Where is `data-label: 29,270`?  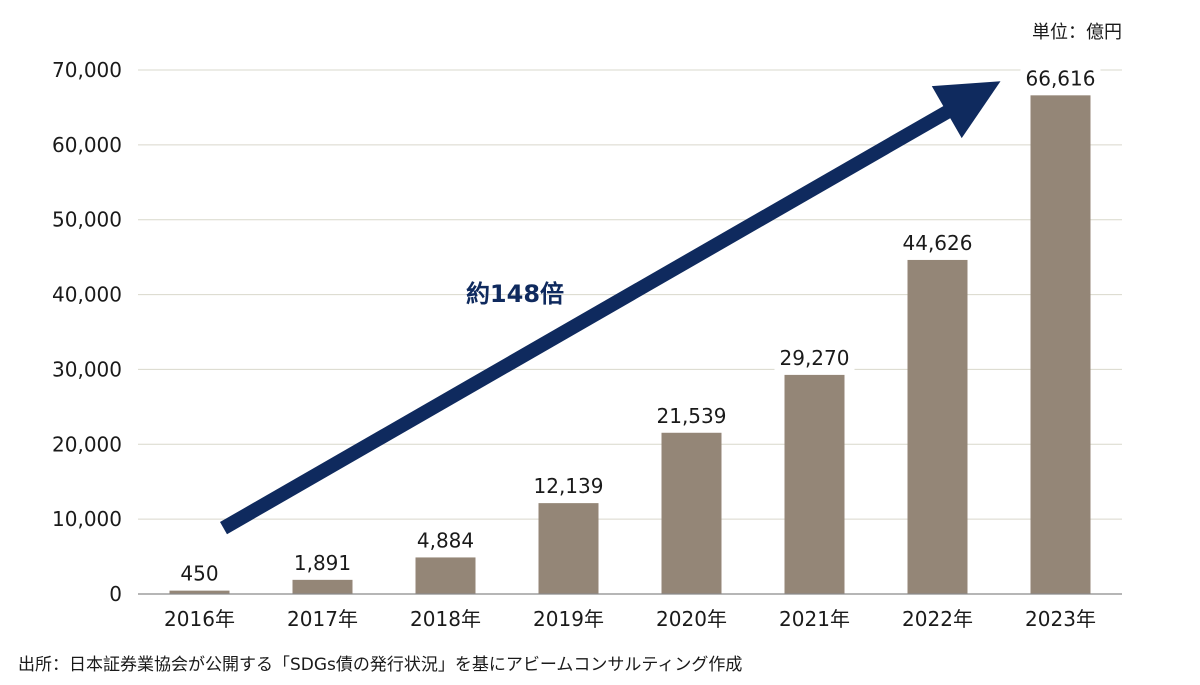 data-label: 29,270 is located at coordinates (815, 358).